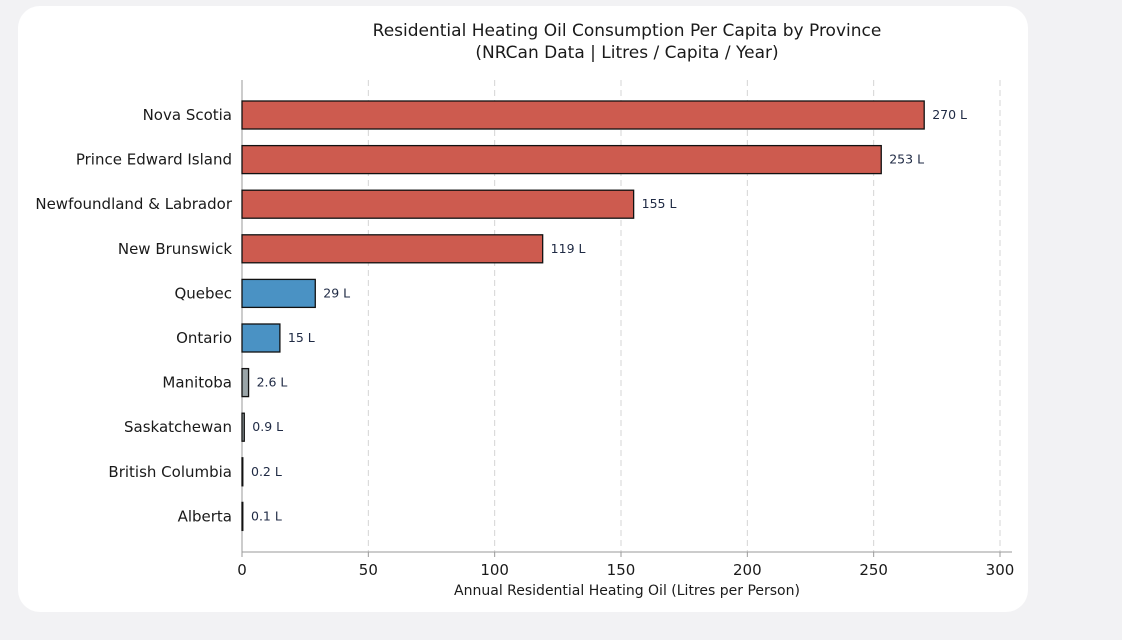  Describe the element at coordinates (266, 471) in the screenshot. I see `data-label: 0.2 L` at that location.